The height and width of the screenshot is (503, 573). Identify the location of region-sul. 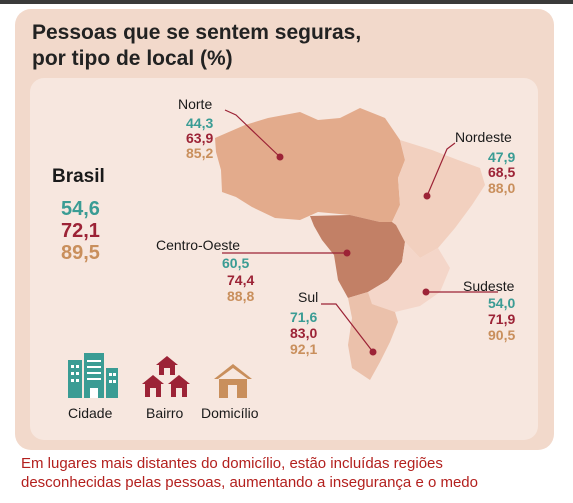
(373, 336).